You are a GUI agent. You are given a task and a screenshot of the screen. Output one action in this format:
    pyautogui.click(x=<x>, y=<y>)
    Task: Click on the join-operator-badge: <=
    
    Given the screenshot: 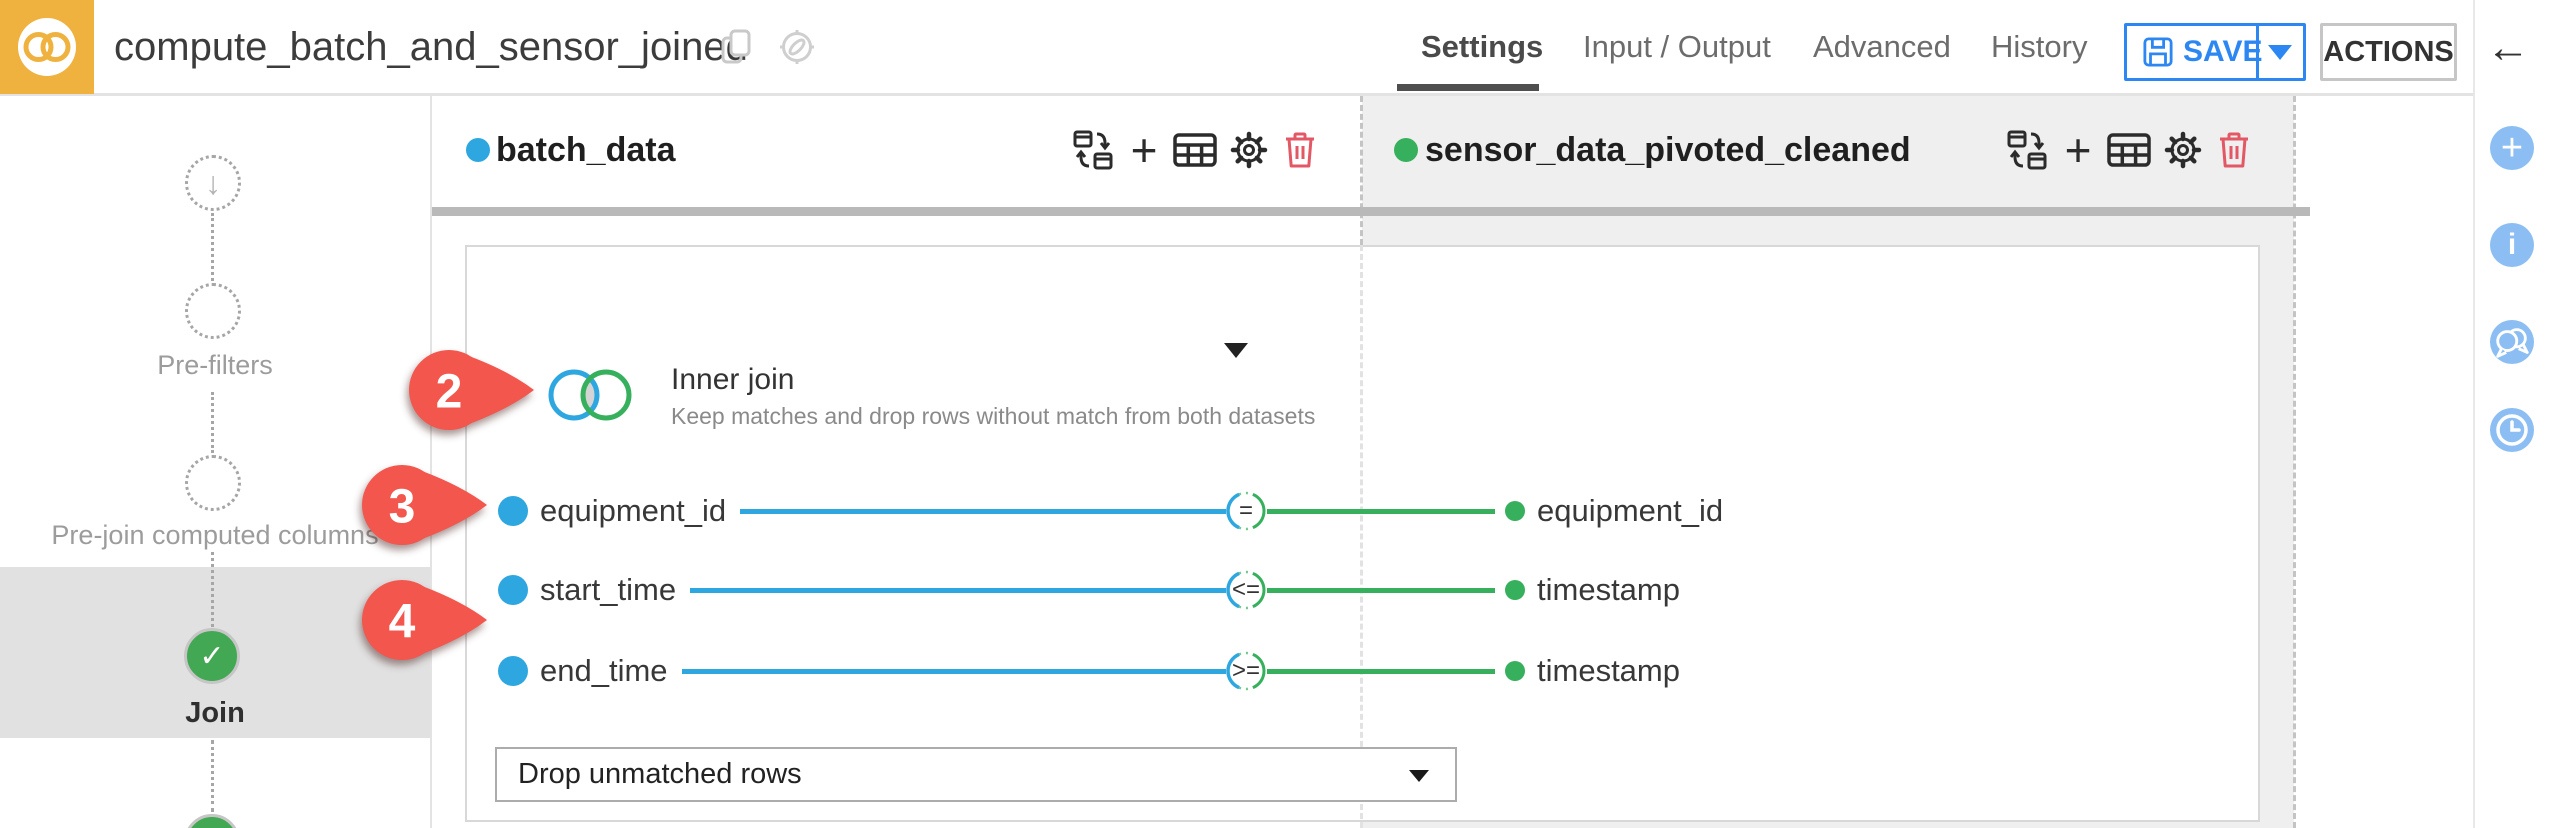 What is the action you would take?
    pyautogui.click(x=1246, y=590)
    